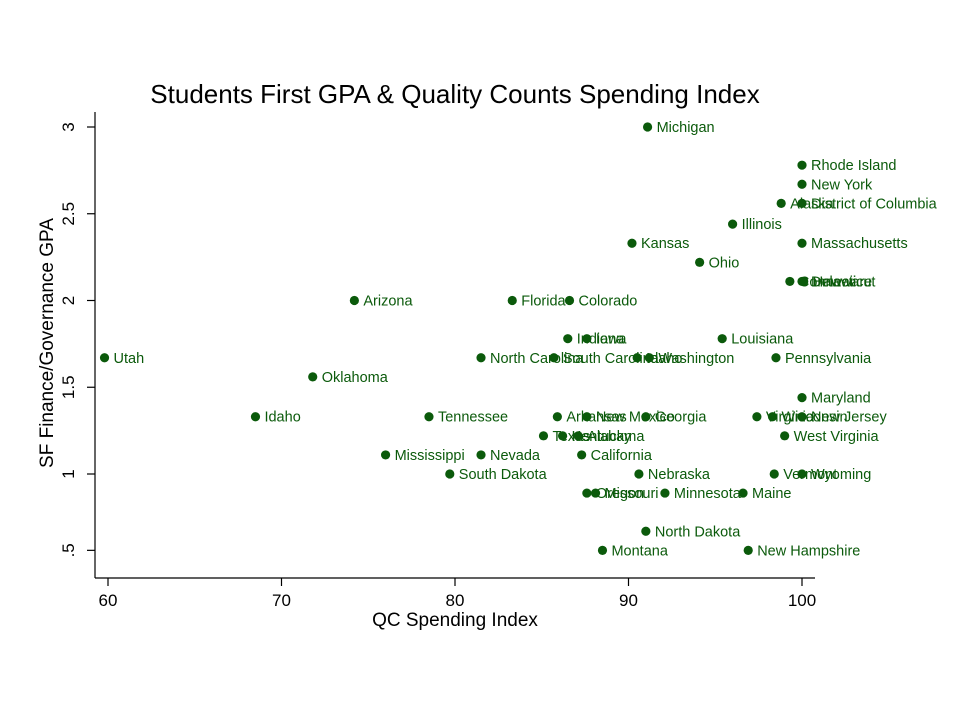  I want to click on data-point-label: Arkansas, so click(596, 418).